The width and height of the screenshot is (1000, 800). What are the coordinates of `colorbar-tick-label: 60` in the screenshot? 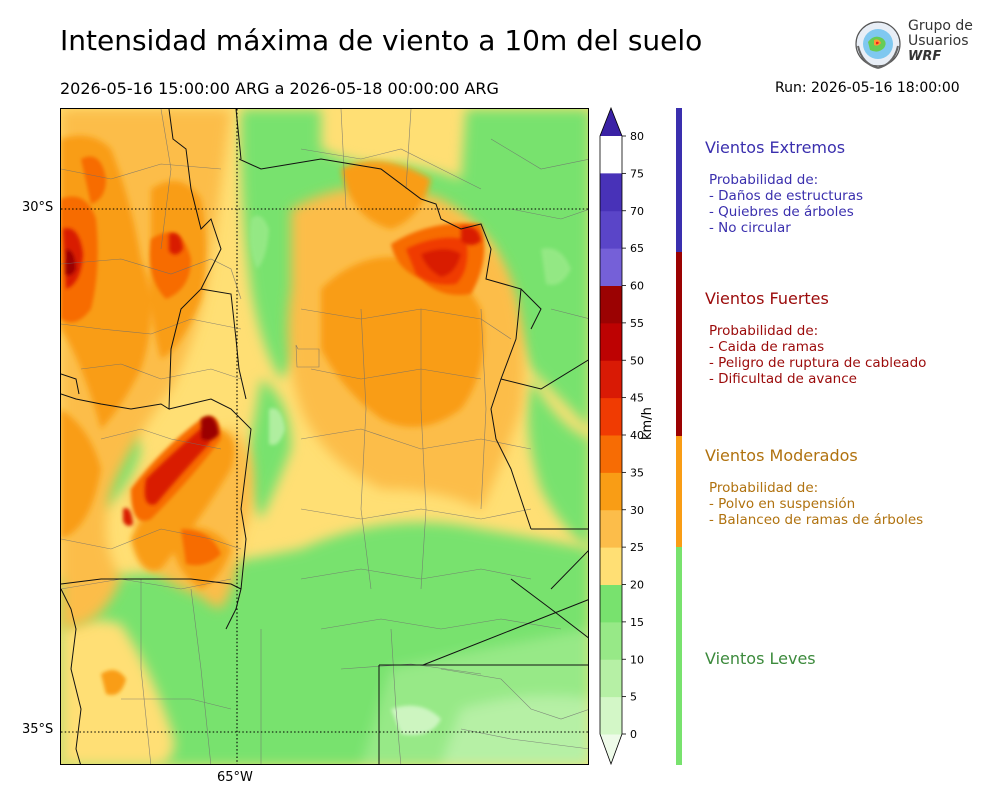 It's located at (637, 286).